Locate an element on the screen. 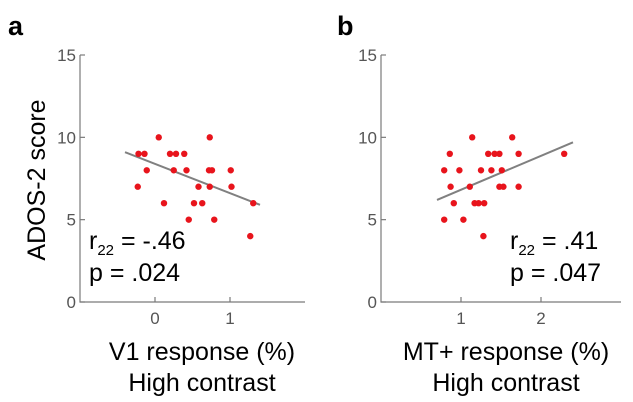 The width and height of the screenshot is (633, 402). x-axis-label-a: V1 response (%) is located at coordinates (202, 352).